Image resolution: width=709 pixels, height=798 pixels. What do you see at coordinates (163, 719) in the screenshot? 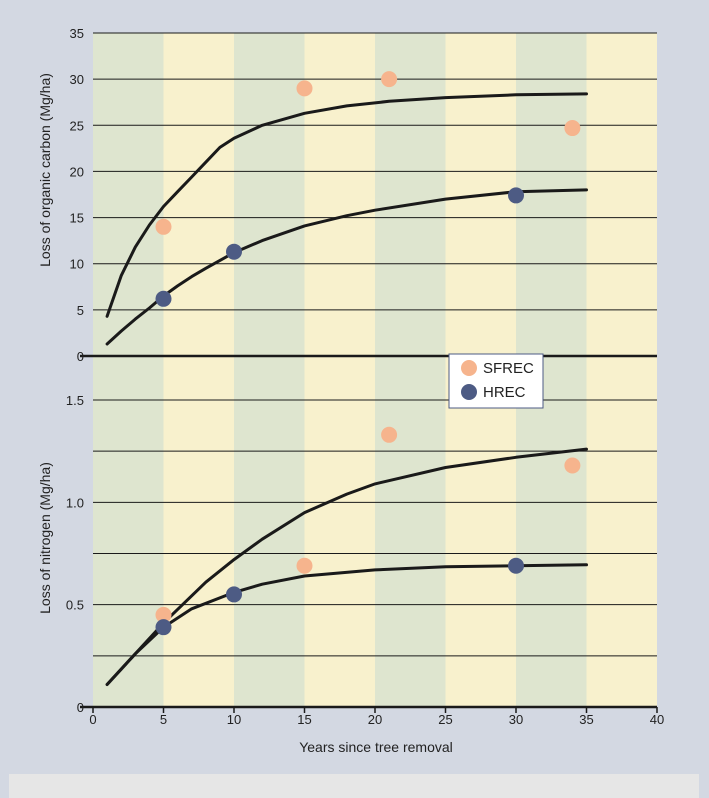
I see `x-tick-label-1: 5` at bounding box center [163, 719].